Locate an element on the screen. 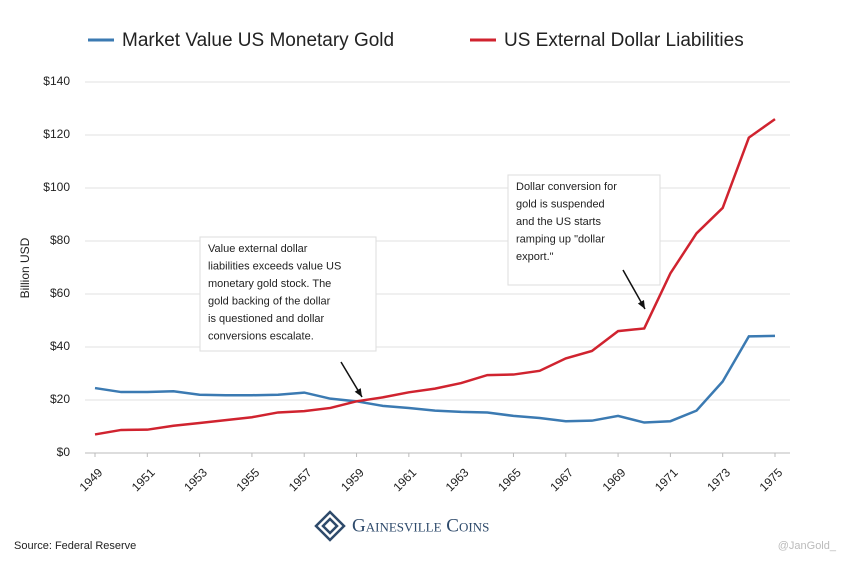  annotation-text: export." is located at coordinates (535, 257).